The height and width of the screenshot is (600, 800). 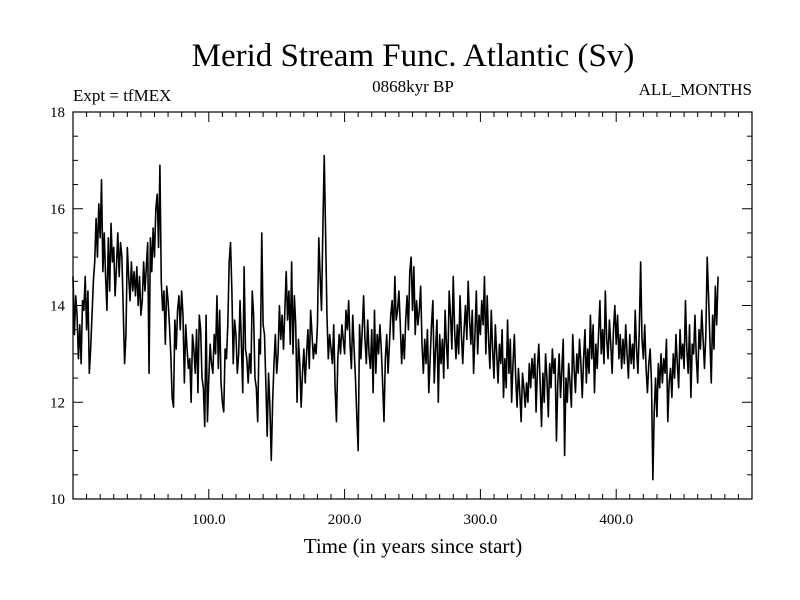 I want to click on y-tick-label: 16, so click(x=58, y=210).